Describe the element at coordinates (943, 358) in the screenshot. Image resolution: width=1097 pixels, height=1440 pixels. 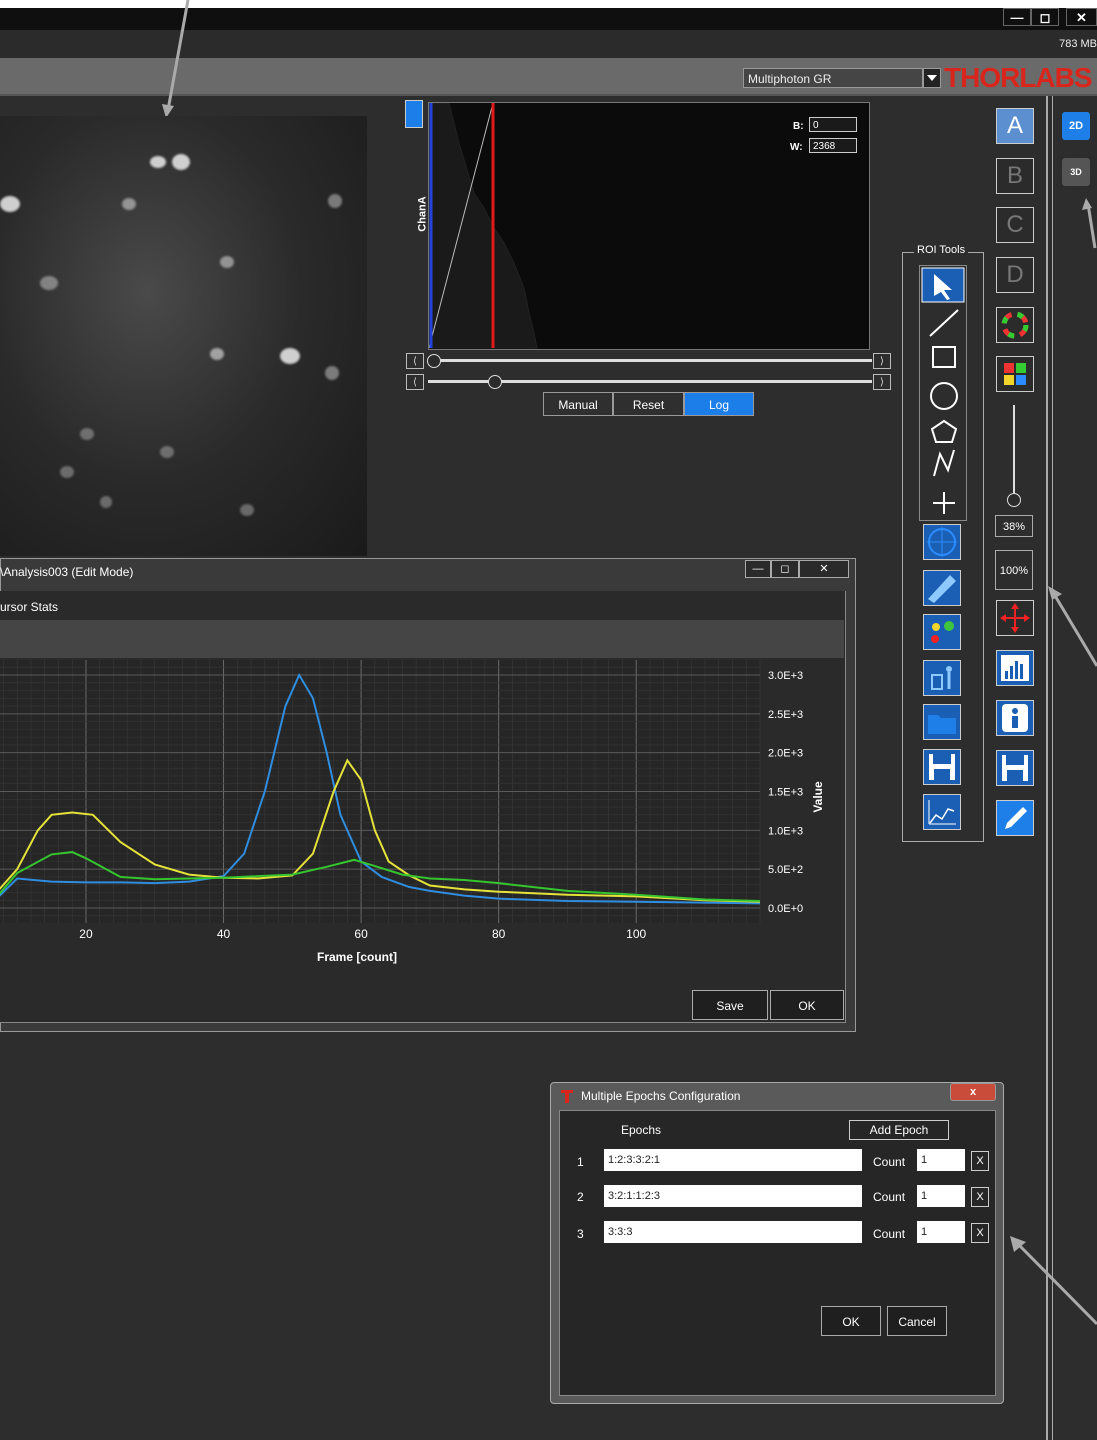
I see `roi-rectangle-tool` at that location.